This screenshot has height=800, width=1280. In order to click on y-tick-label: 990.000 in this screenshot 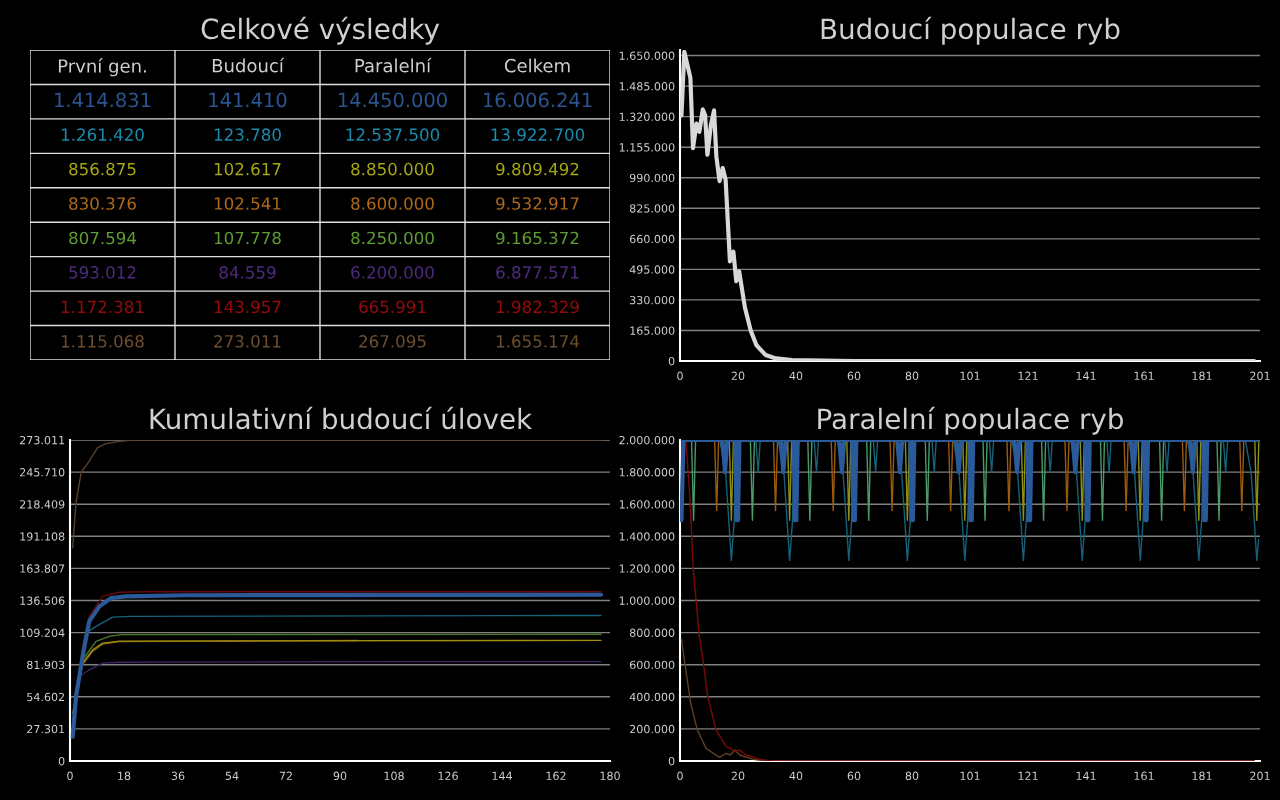, I will do `click(652, 178)`.